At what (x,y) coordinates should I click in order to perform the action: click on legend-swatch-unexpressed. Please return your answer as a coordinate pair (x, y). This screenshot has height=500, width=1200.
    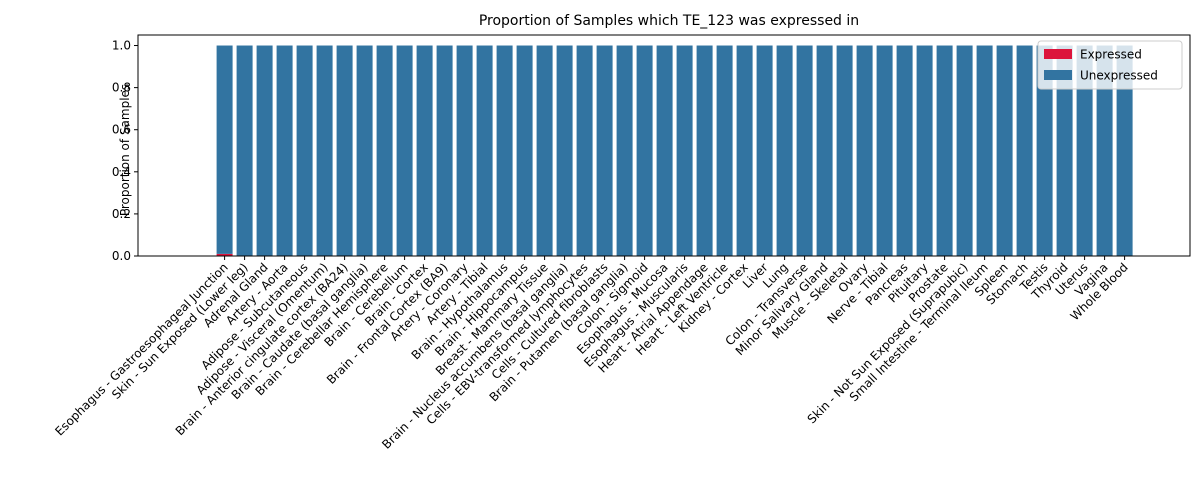
    Looking at the image, I should click on (1058, 75).